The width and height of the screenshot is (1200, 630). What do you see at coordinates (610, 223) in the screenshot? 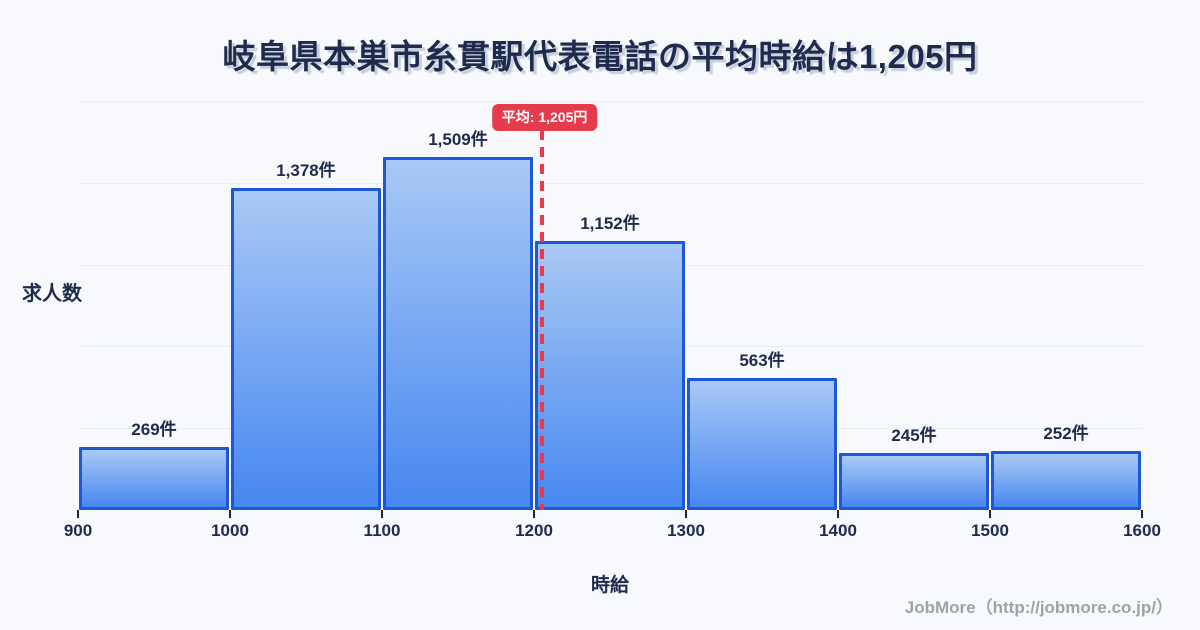
I see `bar-value-label: 1,152件` at bounding box center [610, 223].